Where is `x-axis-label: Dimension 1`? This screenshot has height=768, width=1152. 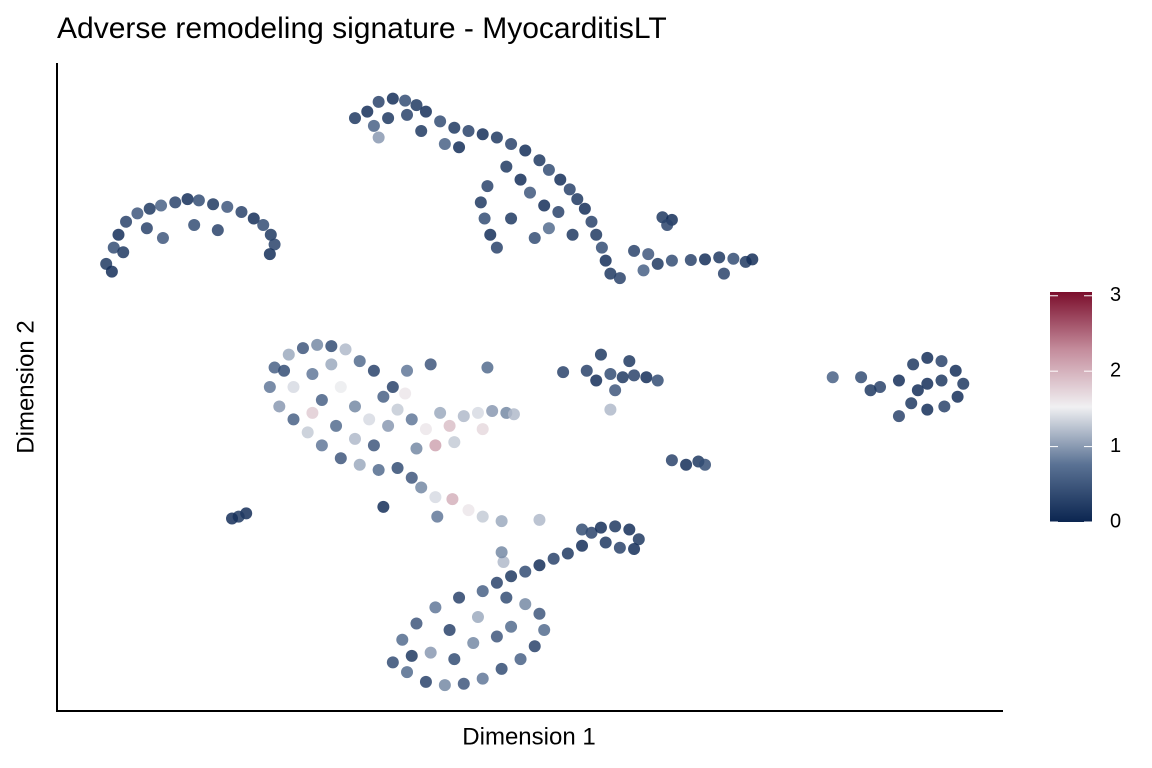 x-axis-label: Dimension 1 is located at coordinates (528, 736).